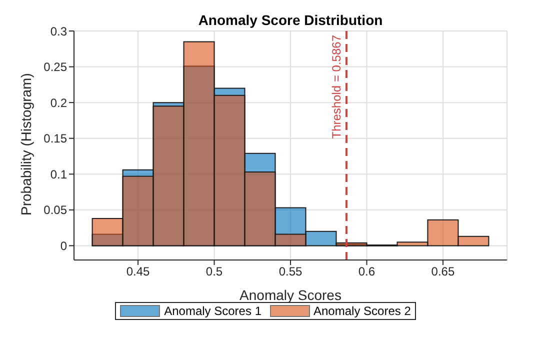  I want to click on chart-title: Anomaly Score Distribution, so click(290, 20).